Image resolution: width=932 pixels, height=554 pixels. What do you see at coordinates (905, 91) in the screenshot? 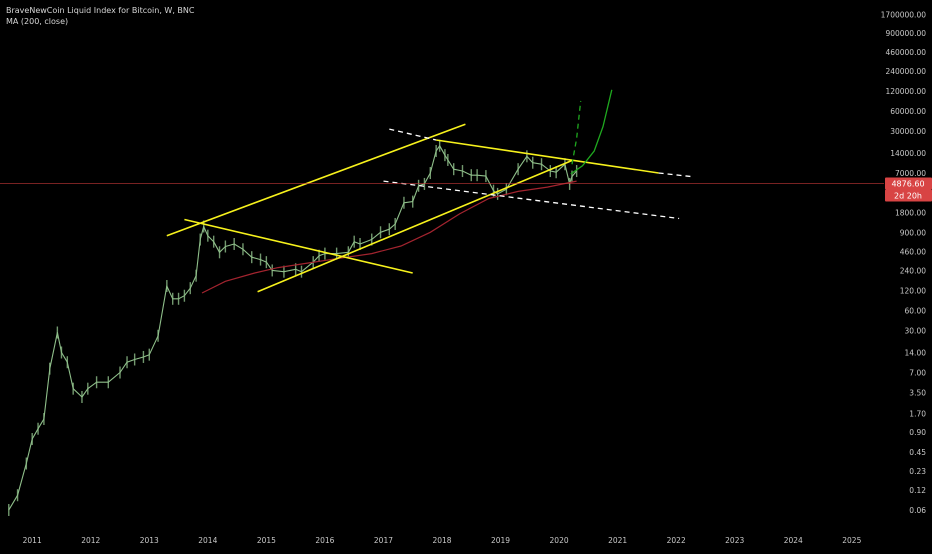
I see `price-axis-label: 120000.00` at bounding box center [905, 91].